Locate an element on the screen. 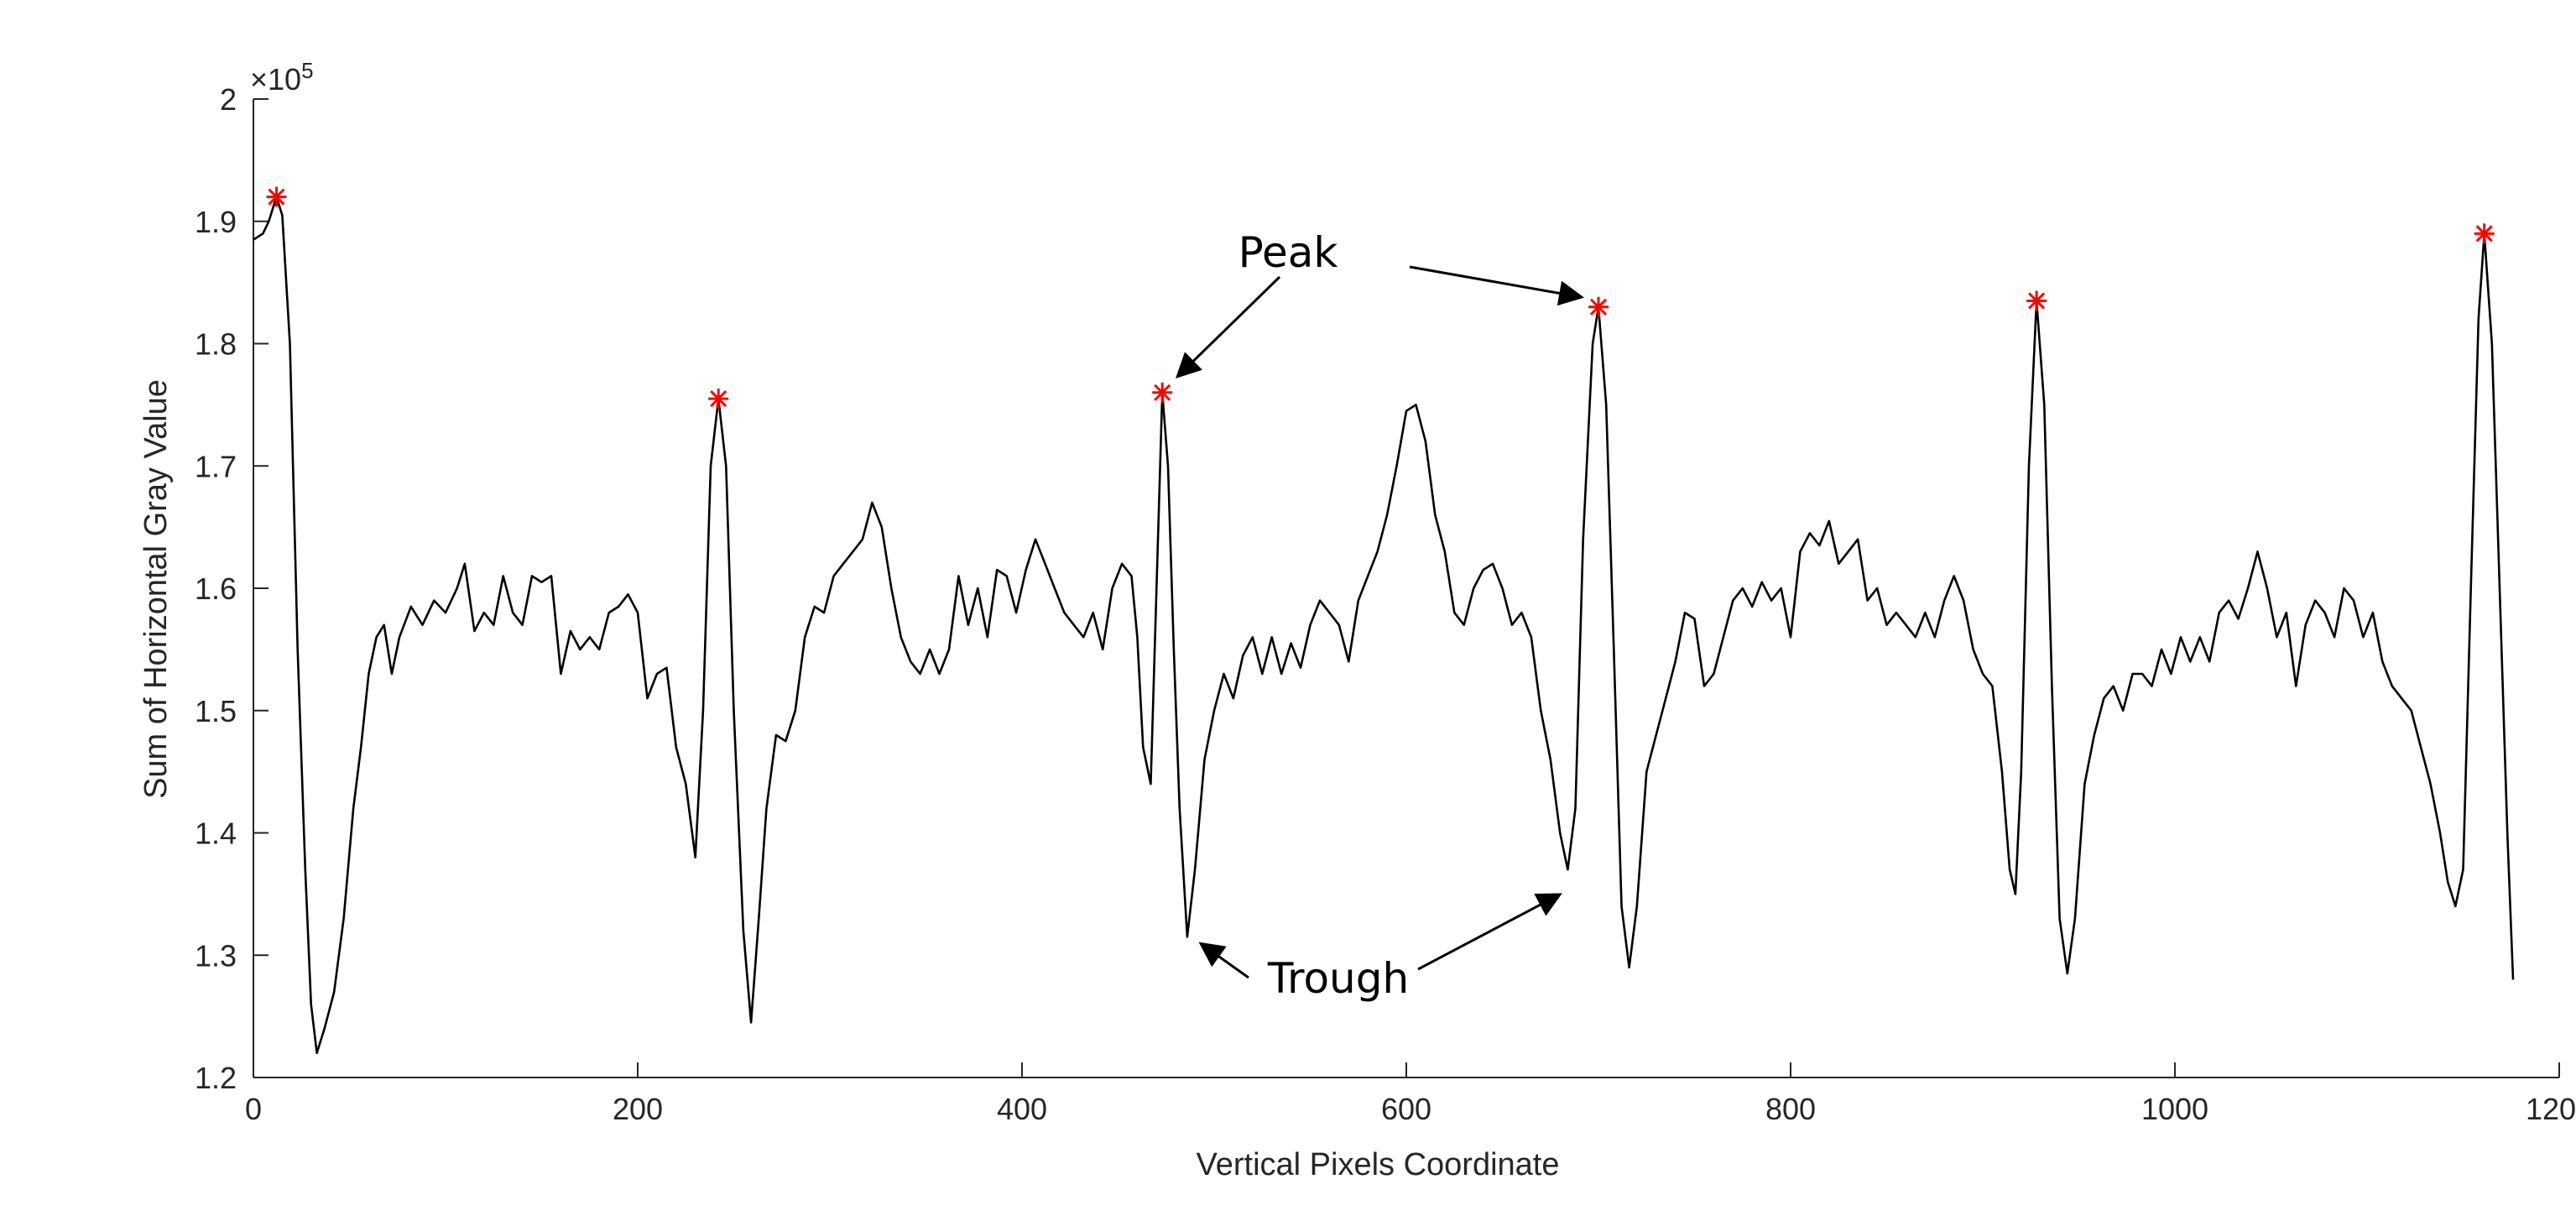  annotations: Peak Trough is located at coordinates (1380, 615).